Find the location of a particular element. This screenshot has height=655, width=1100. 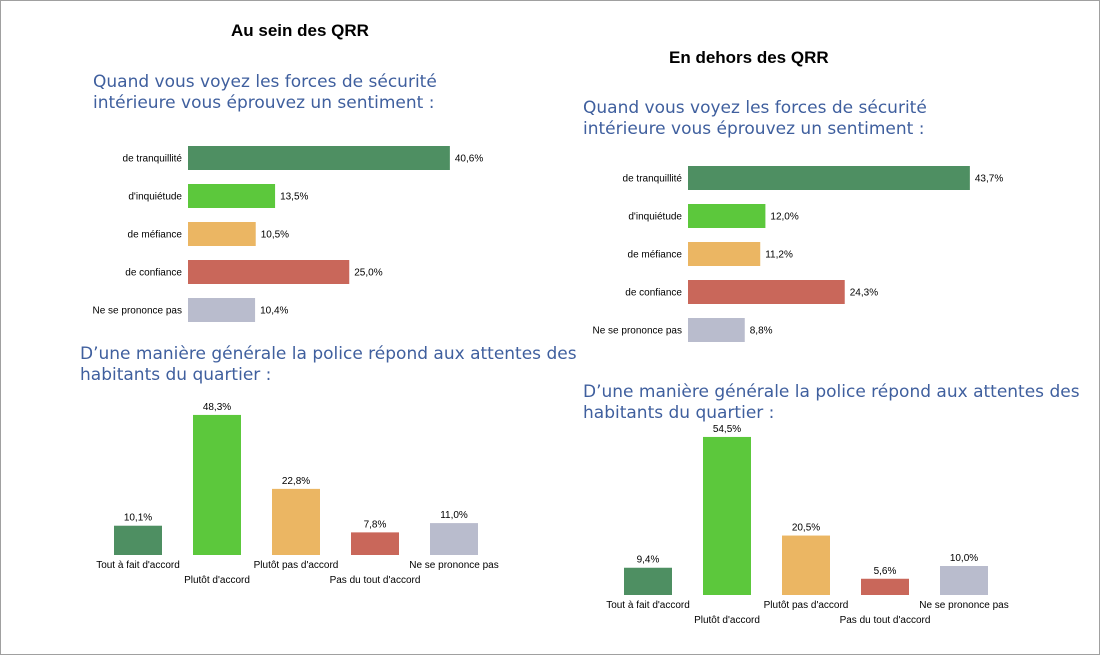

data-label-de-tranquillite: 43,7% is located at coordinates (989, 179).